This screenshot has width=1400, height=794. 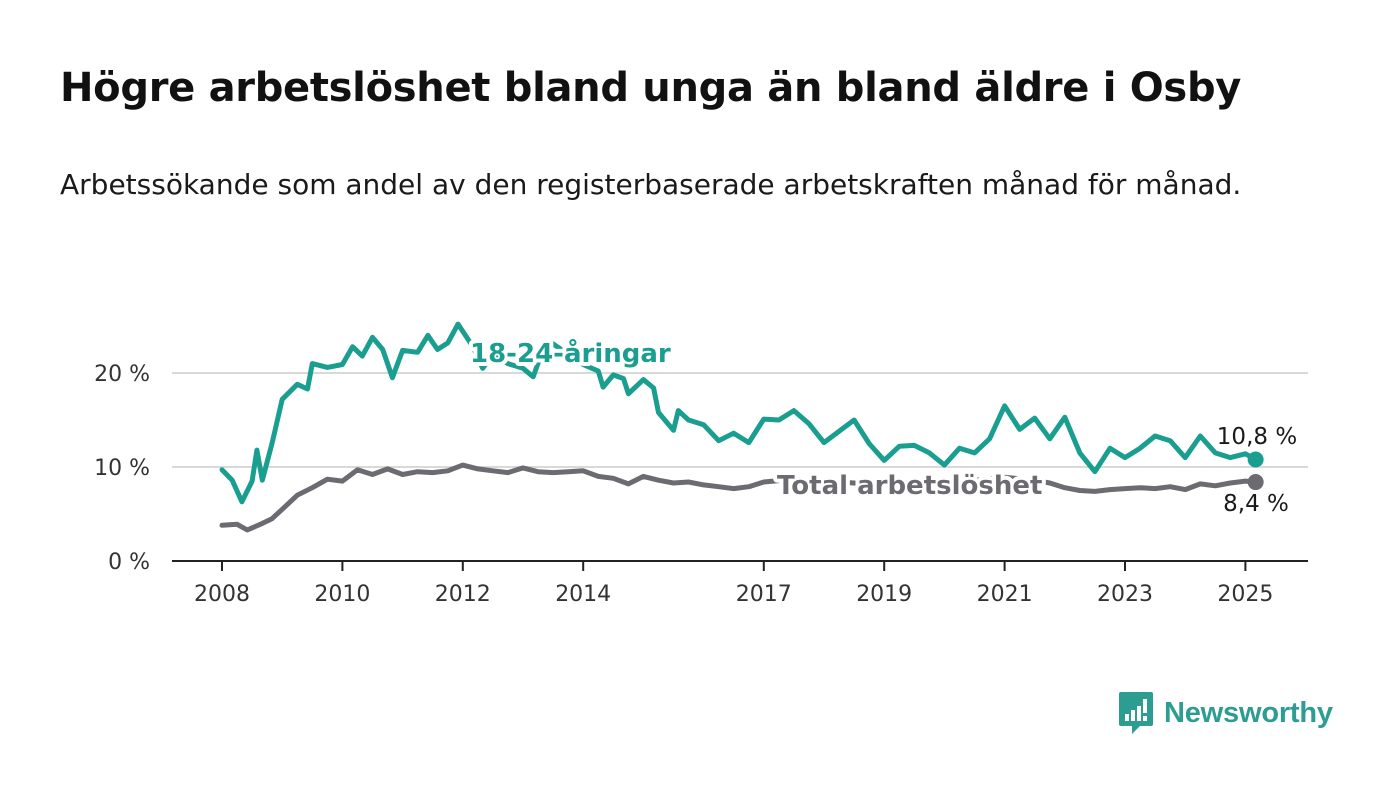 What do you see at coordinates (739, 497) in the screenshot?
I see `series-line` at bounding box center [739, 497].